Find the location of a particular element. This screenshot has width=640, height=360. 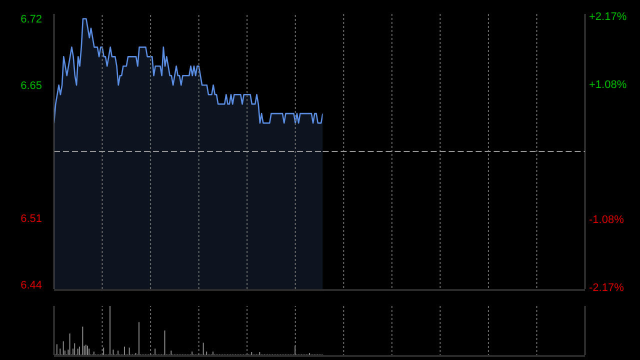

y-tick-label: 6.44 is located at coordinates (31, 285).